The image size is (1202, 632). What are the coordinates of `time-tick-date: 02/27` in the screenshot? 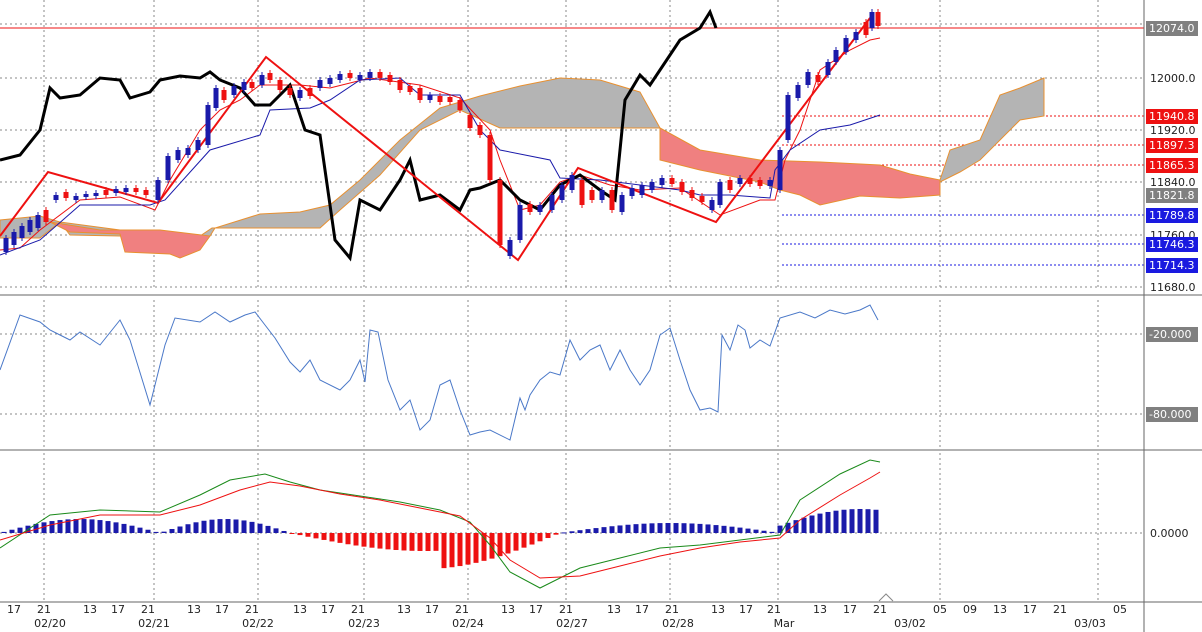 It's located at (572, 623).